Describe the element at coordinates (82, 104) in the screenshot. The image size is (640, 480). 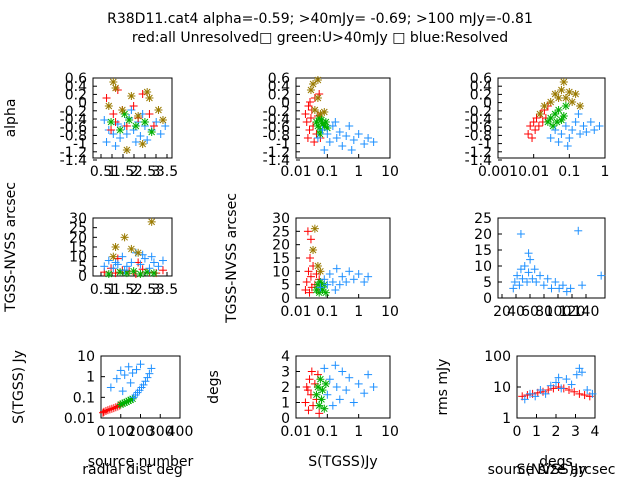
I see `y-tick-label: 0` at that location.